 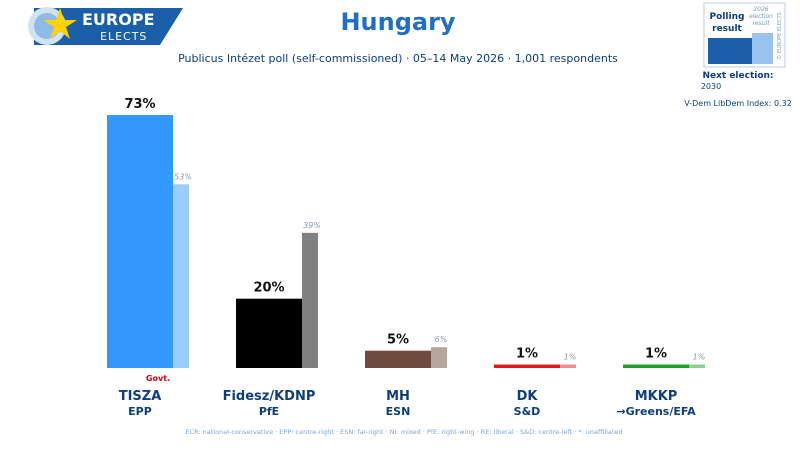 I want to click on group-label-4: →Greens/EFA, so click(x=656, y=411).